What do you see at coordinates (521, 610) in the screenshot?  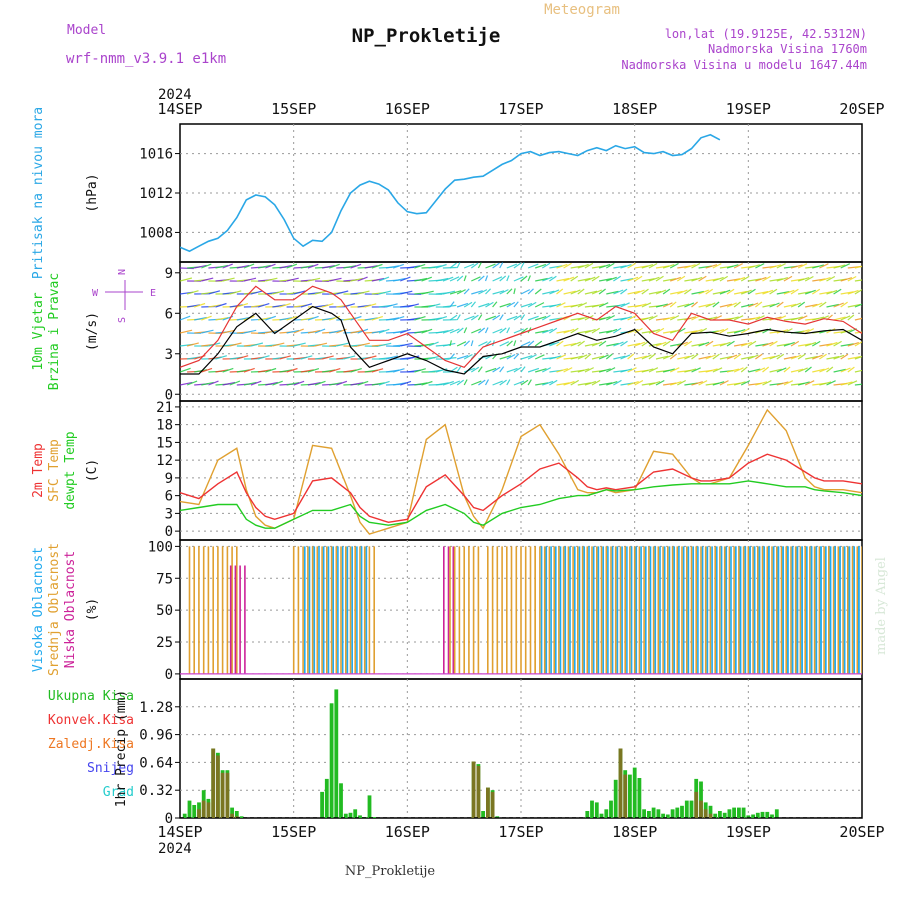 I see `cloud-plot-area` at bounding box center [521, 610].